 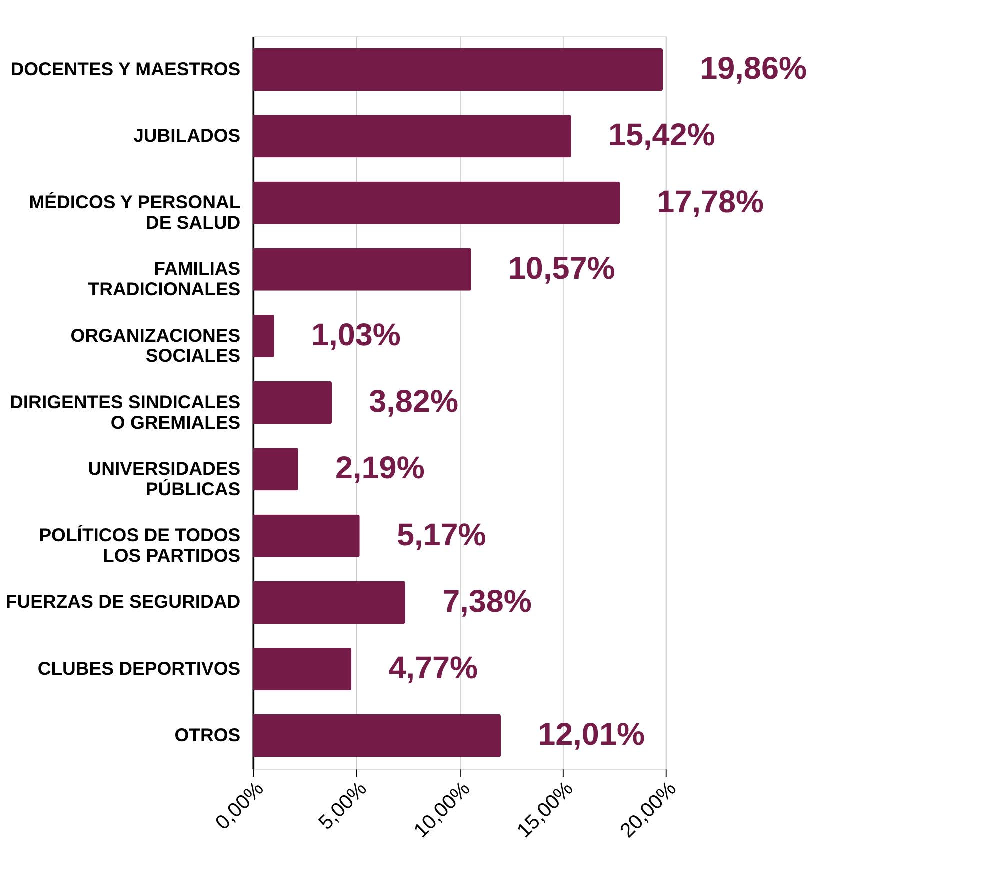 I want to click on data-label: 10,57%, so click(x=562, y=268).